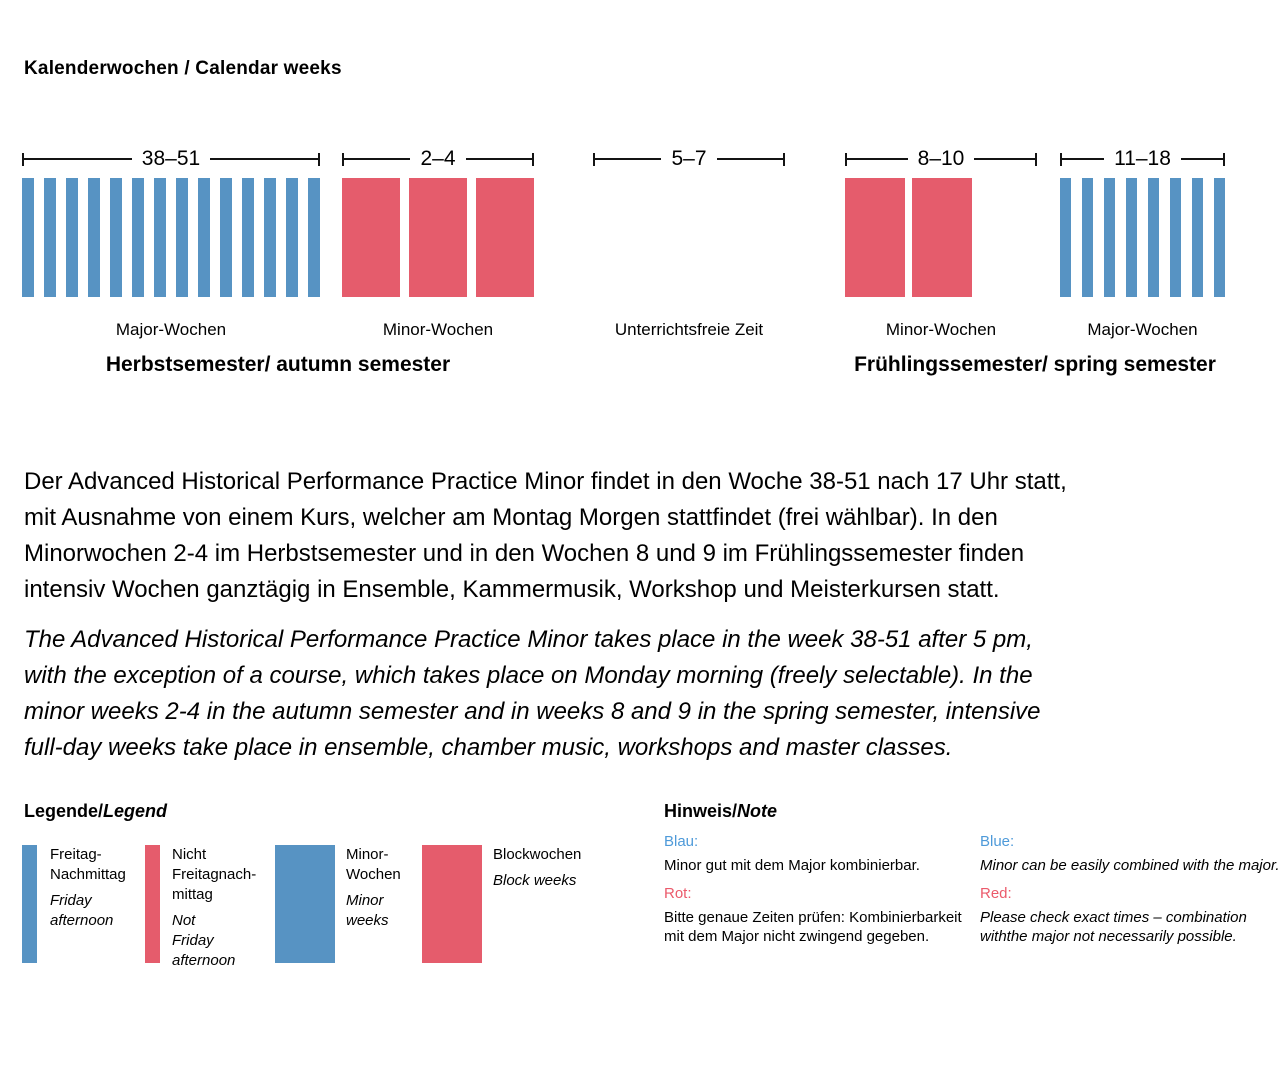 Image resolution: width=1280 pixels, height=1087 pixels. Describe the element at coordinates (71, 900) in the screenshot. I see `text-line: Friday` at that location.